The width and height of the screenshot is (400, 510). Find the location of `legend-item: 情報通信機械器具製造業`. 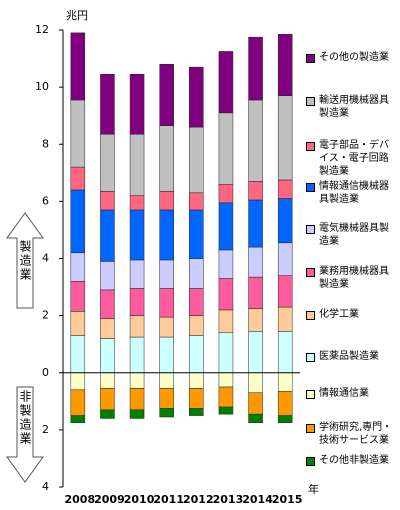

legend-item: 情報通信機械器具製造業 is located at coordinates (352, 193).